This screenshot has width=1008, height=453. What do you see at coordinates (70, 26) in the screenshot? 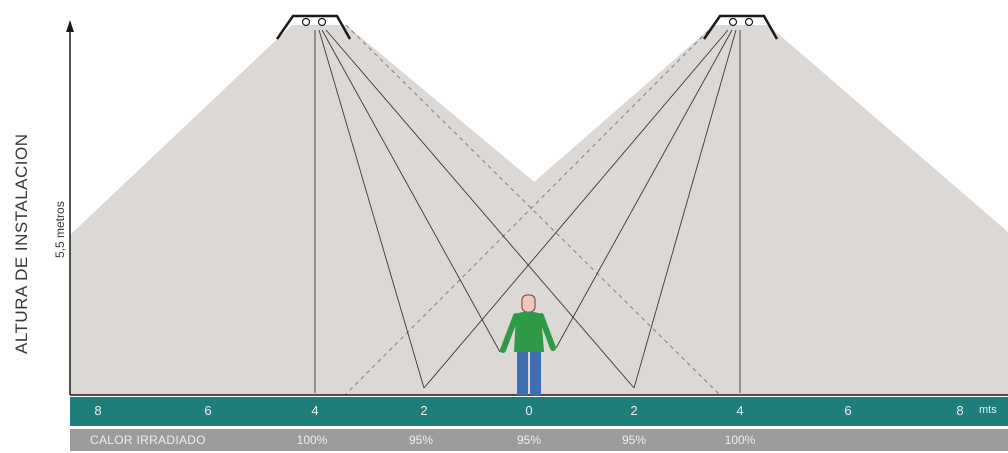
I see `height-axis-arrow` at bounding box center [70, 26].